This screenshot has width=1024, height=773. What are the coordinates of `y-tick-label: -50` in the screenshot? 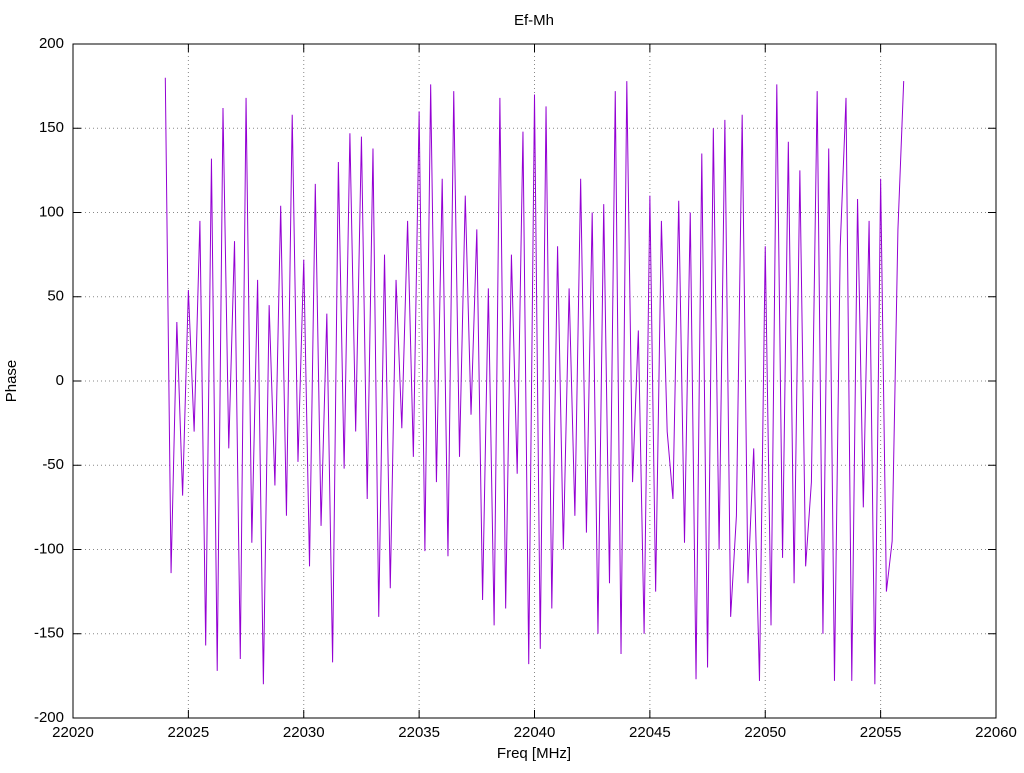 It's located at (53, 464).